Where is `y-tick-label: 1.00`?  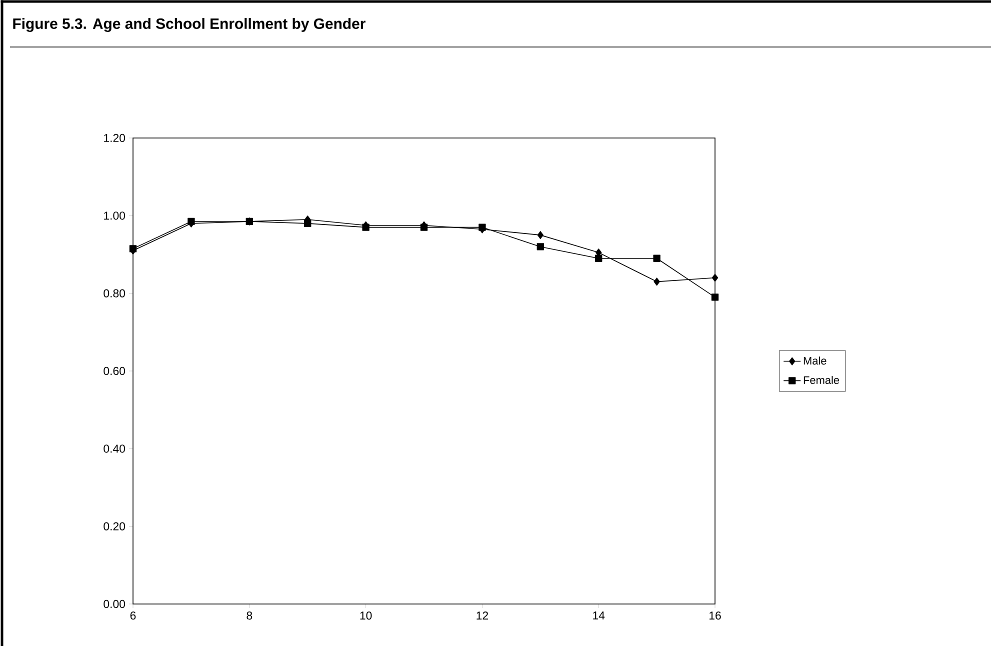
y-tick-label: 1.00 is located at coordinates (115, 216).